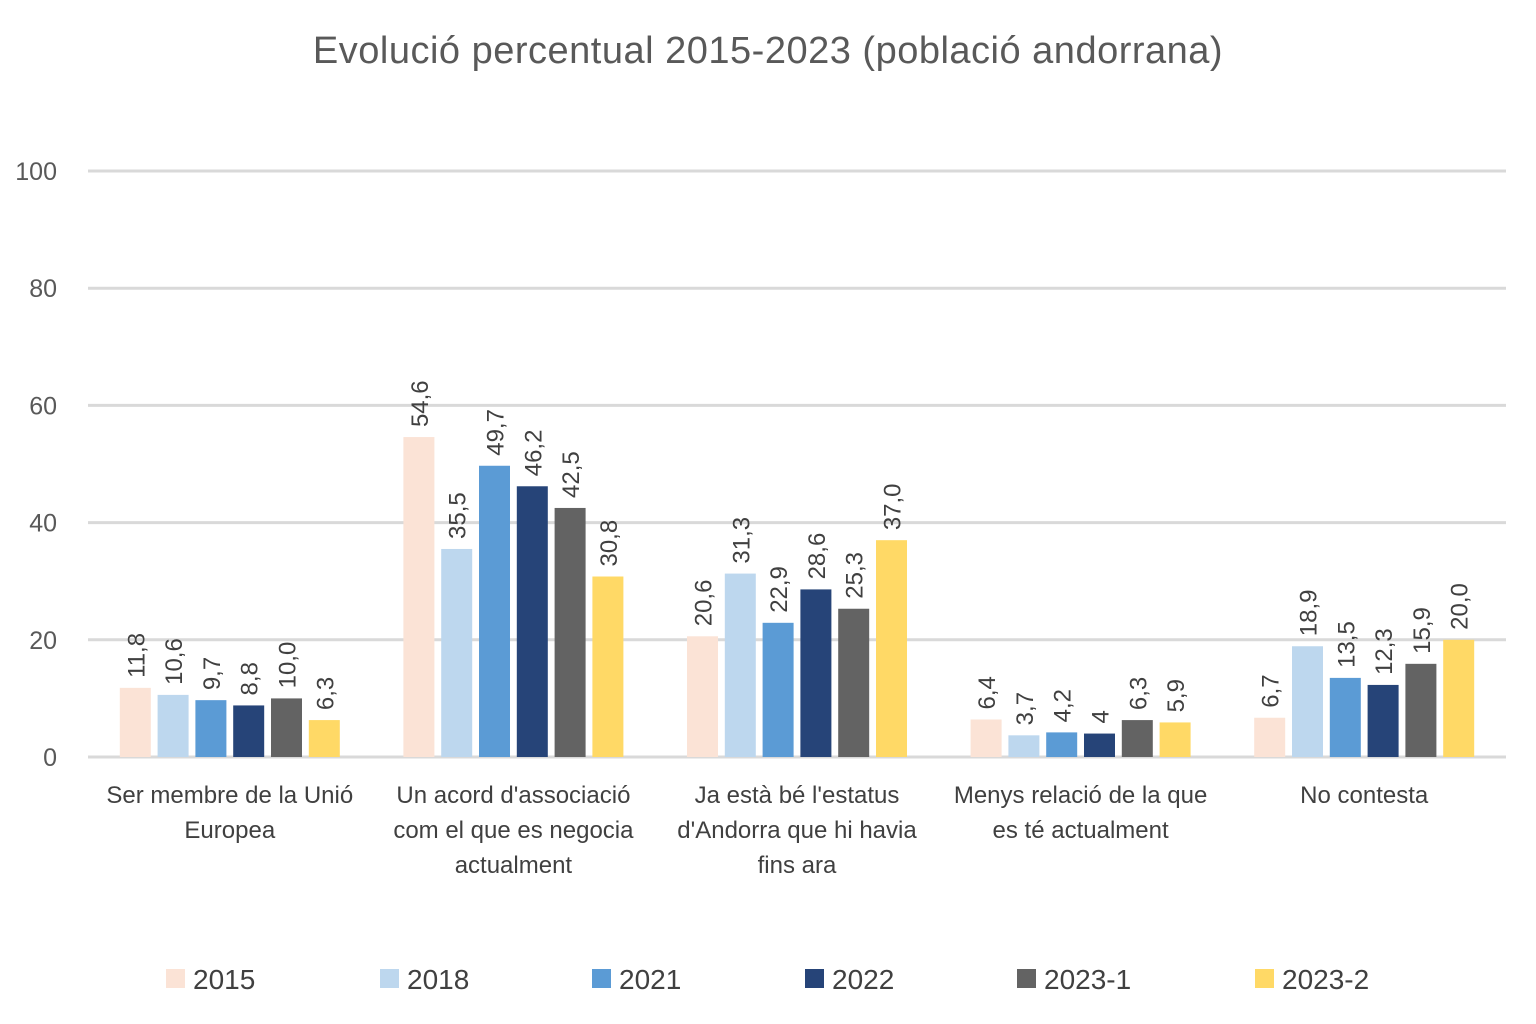 Image resolution: width=1536 pixels, height=1024 pixels. I want to click on y-tick-label: 80, so click(43, 289).